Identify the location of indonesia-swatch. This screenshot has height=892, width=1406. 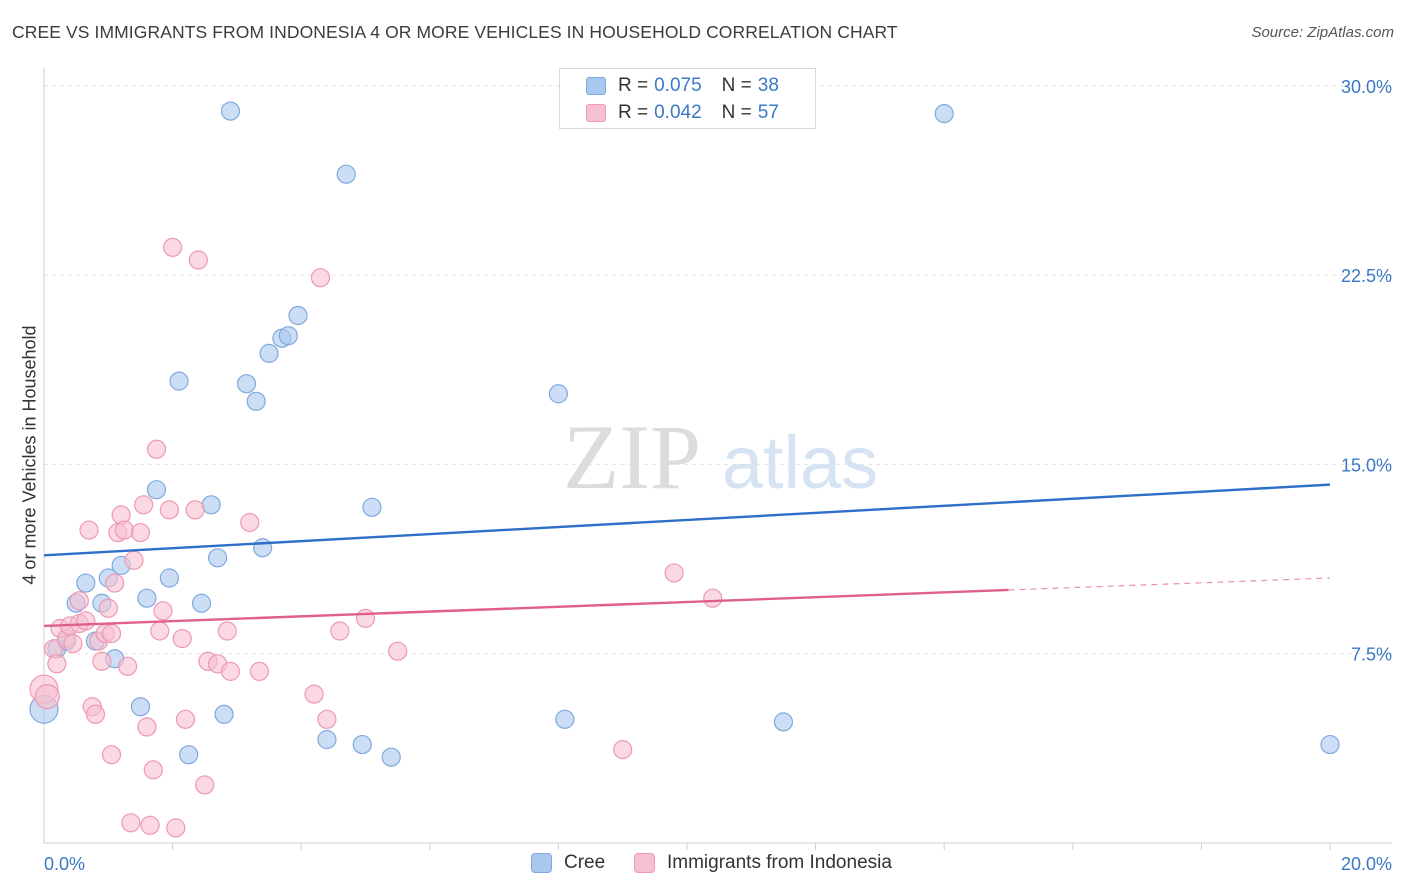
(596, 113).